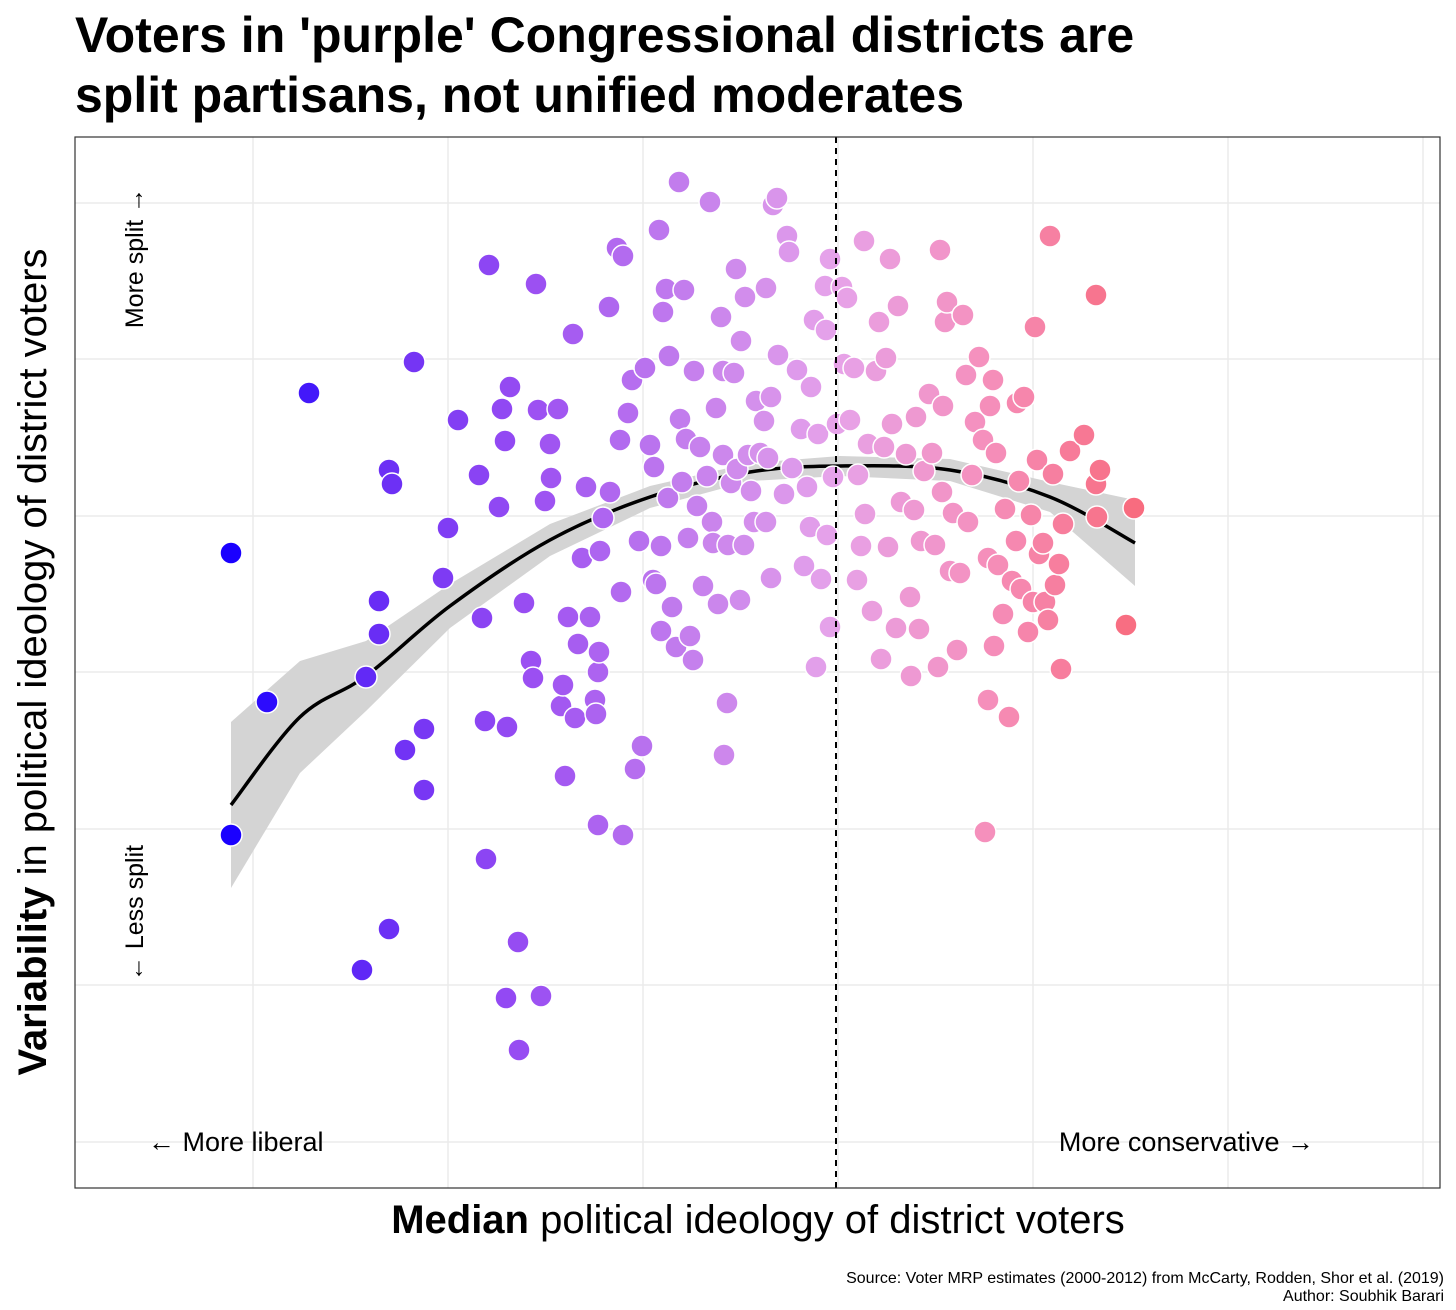 The width and height of the screenshot is (1456, 1310). Describe the element at coordinates (460, 1220) in the screenshot. I see `x-label-bold: Median` at that location.